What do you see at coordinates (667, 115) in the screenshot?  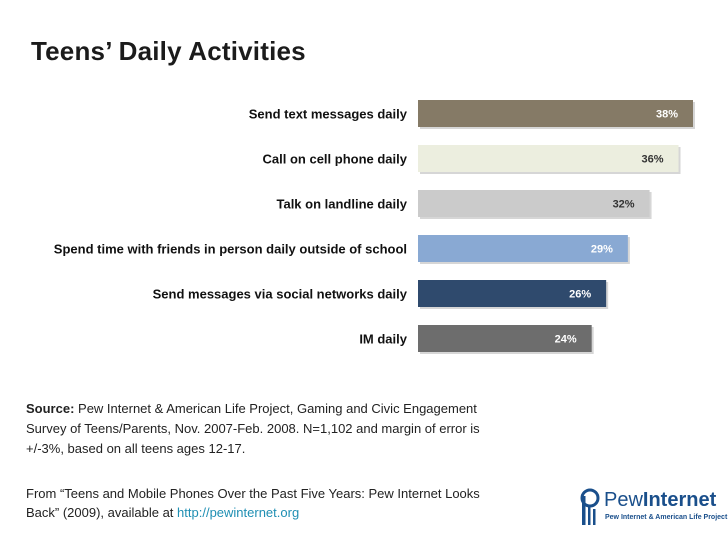 I see `value-label: 38%` at bounding box center [667, 115].